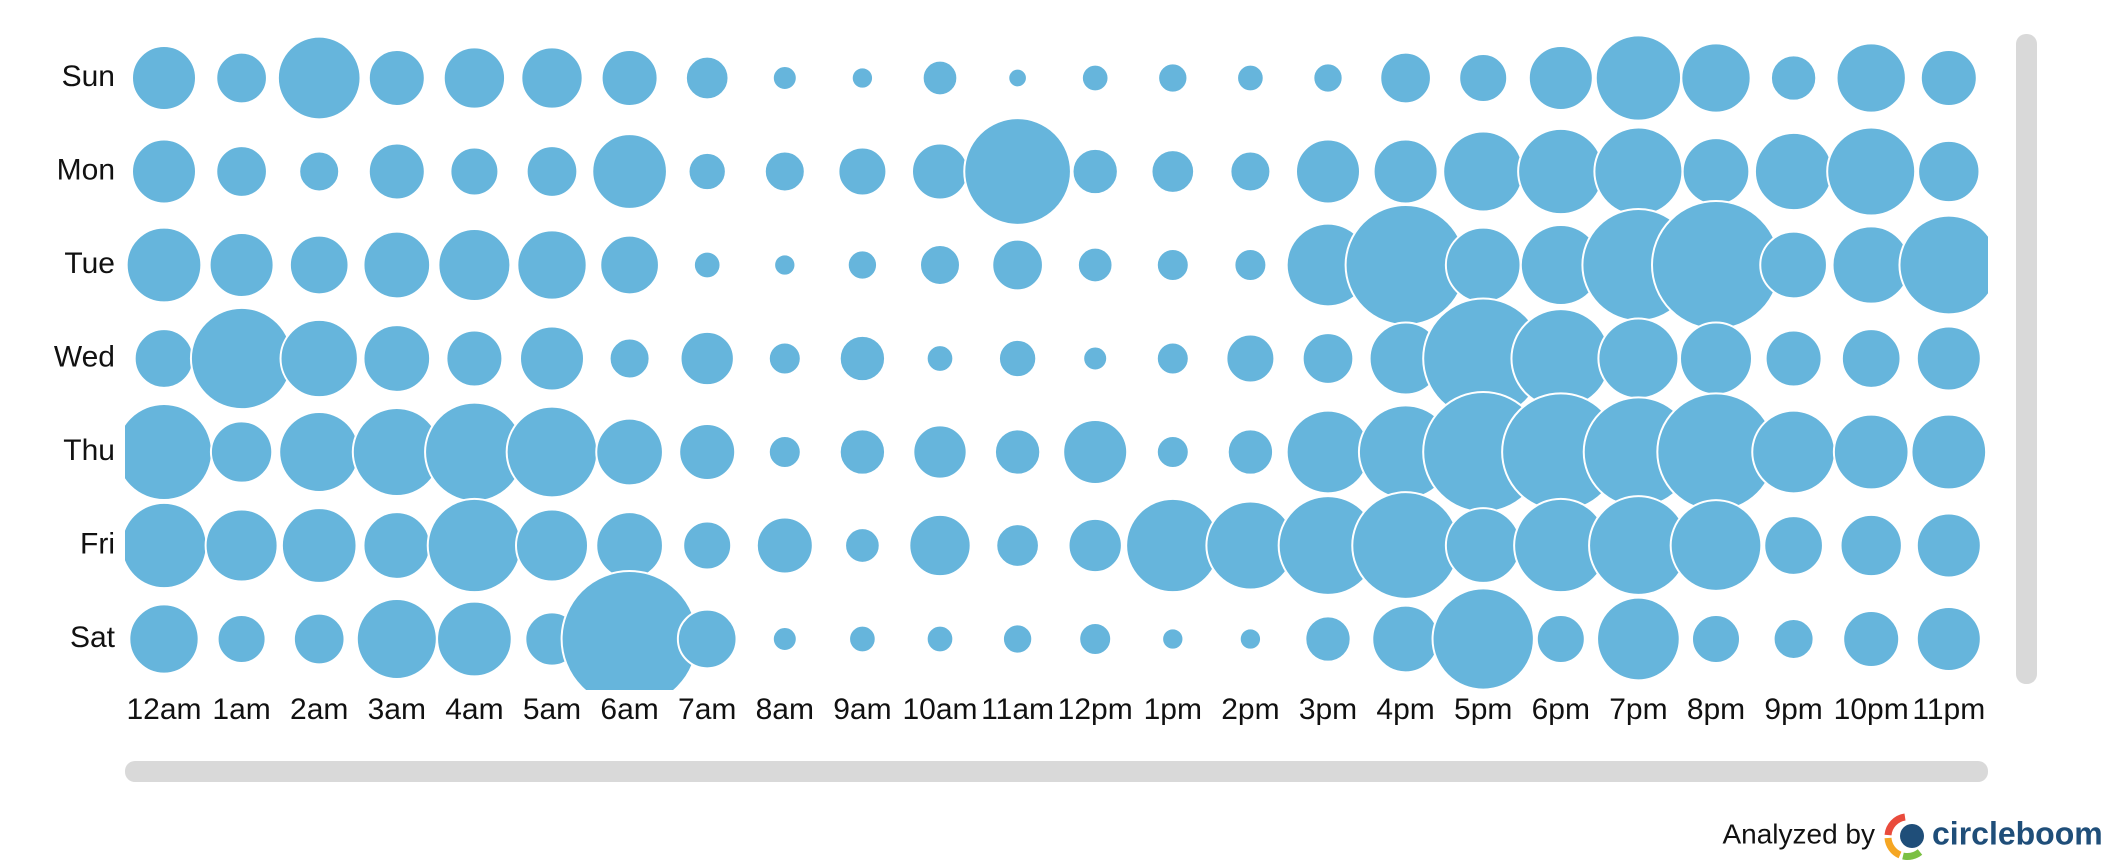 Image resolution: width=2104 pixels, height=860 pixels. What do you see at coordinates (707, 709) in the screenshot?
I see `x-tick-label: 7am` at bounding box center [707, 709].